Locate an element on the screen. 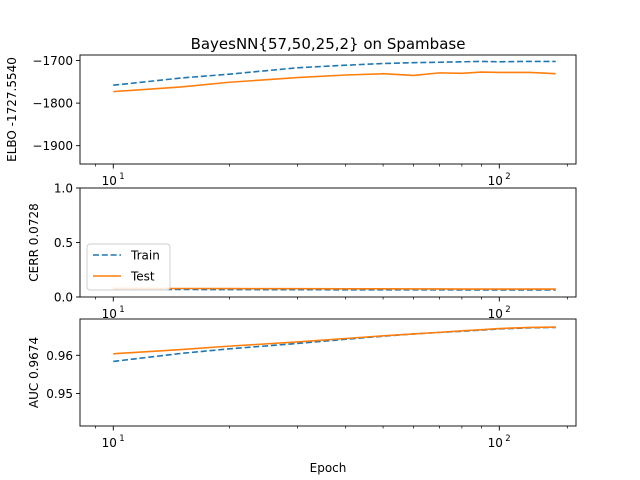 The height and width of the screenshot is (480, 640). y-tick-label: −1900 is located at coordinates (52, 146).